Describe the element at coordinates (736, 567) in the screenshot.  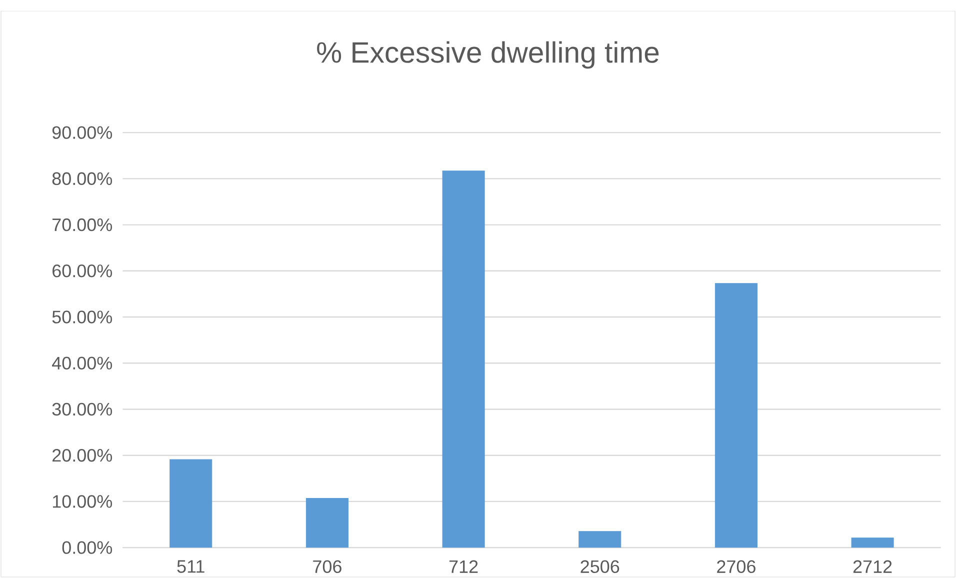
I see `x-tick-label: 2706` at that location.